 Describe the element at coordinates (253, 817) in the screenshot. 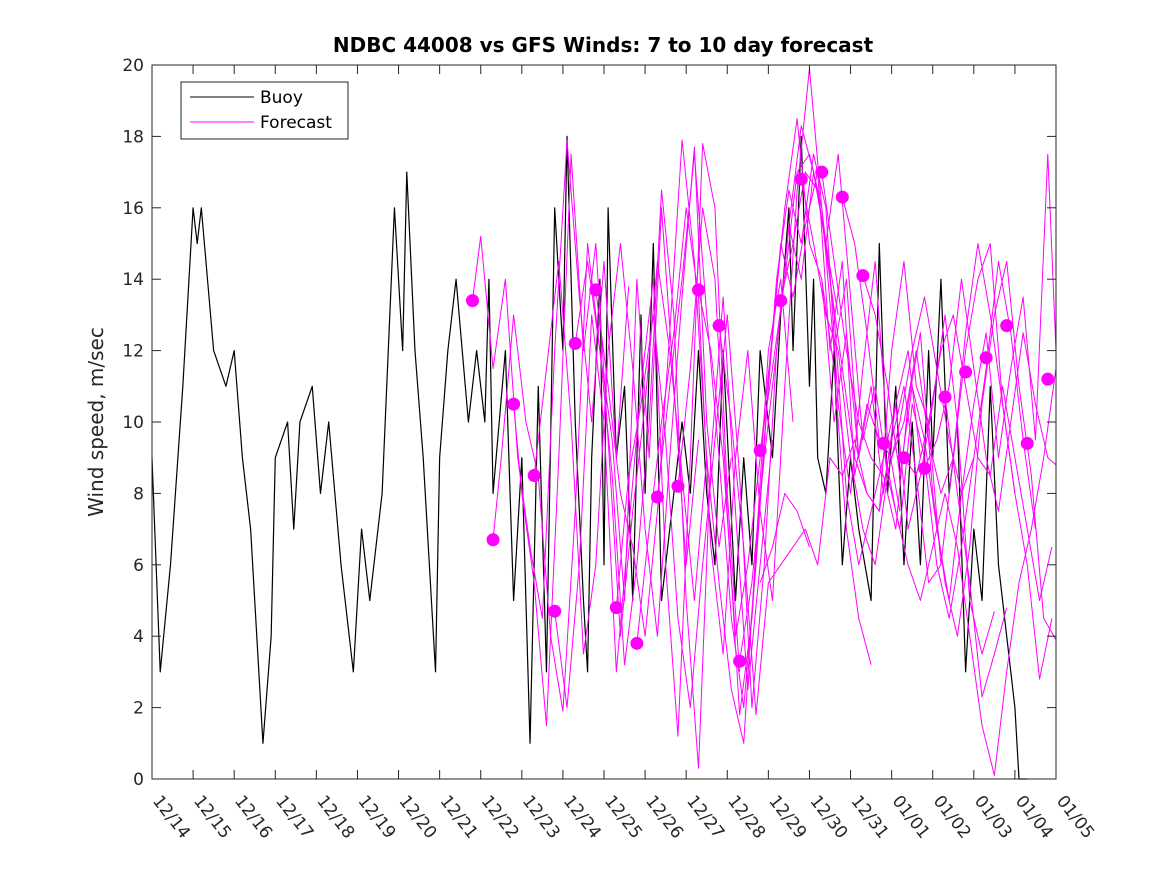

I see `x-tick-label: 12/16` at that location.